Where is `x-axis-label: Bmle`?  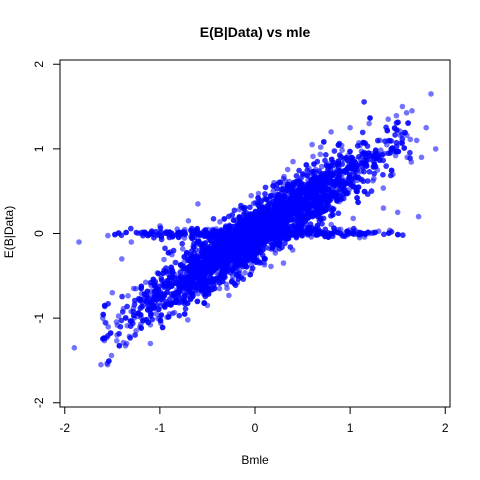
x-axis-label: Bmle is located at coordinates (255, 460).